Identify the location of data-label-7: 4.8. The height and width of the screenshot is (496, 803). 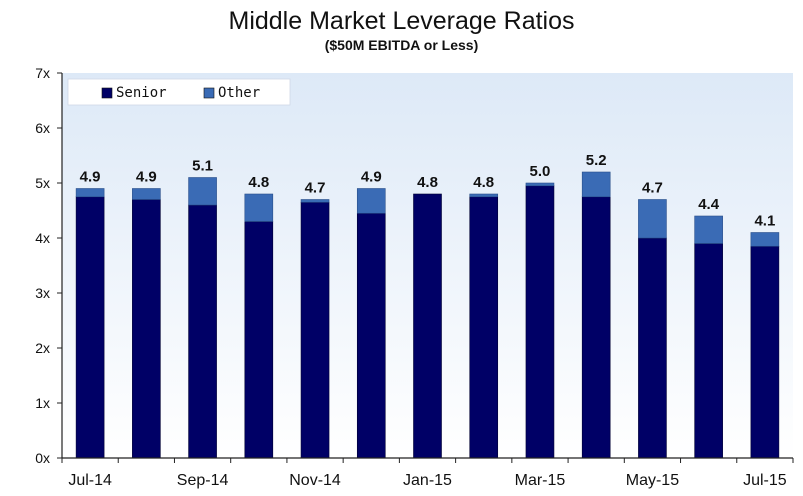
(483, 182).